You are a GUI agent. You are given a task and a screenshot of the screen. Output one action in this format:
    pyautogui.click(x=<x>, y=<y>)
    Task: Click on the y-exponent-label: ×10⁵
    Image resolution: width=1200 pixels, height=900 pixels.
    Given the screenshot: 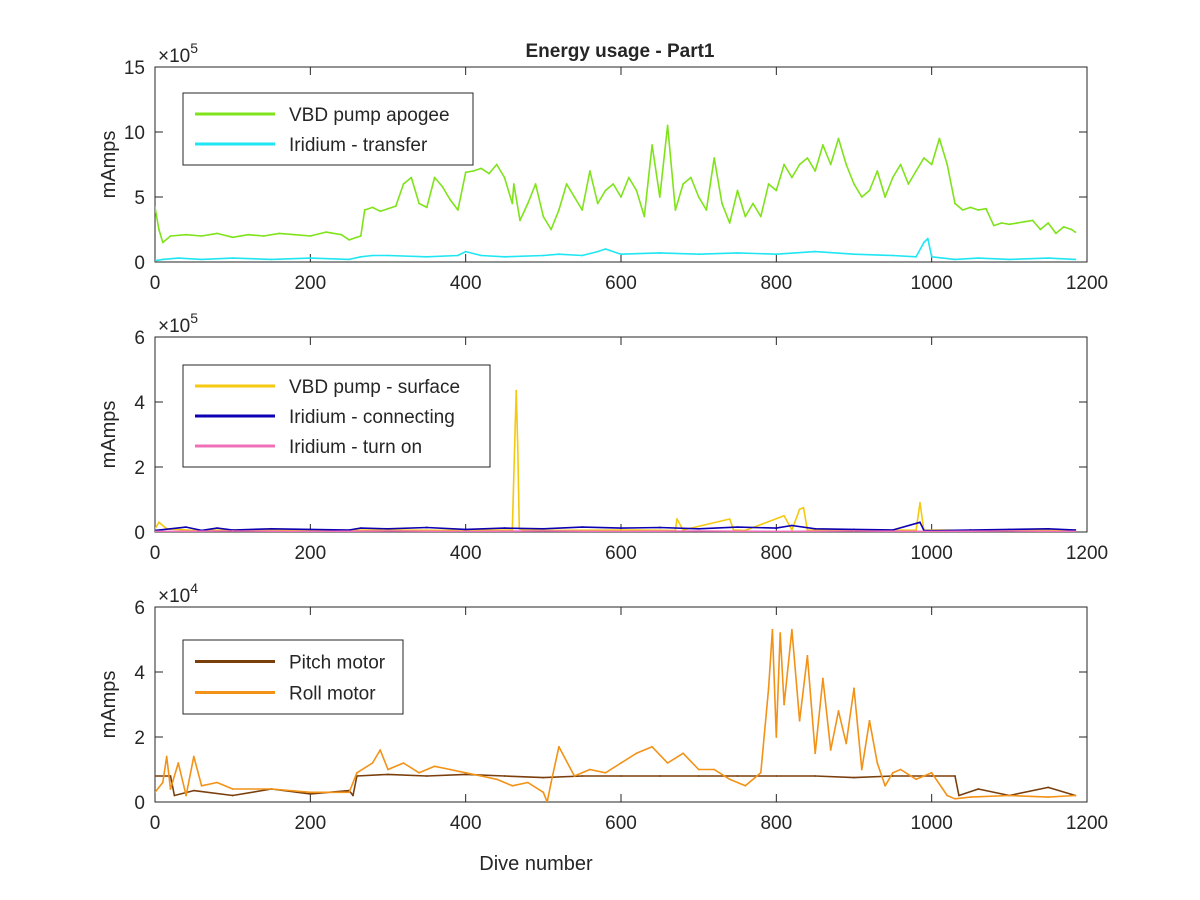 What is the action you would take?
    pyautogui.click(x=178, y=323)
    